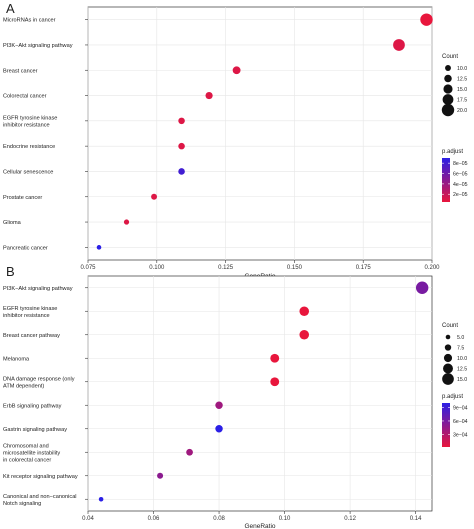 The height and width of the screenshot is (529, 474). Describe the element at coordinates (350, 519) in the screenshot. I see `x-tick-label: 0.12` at that location.